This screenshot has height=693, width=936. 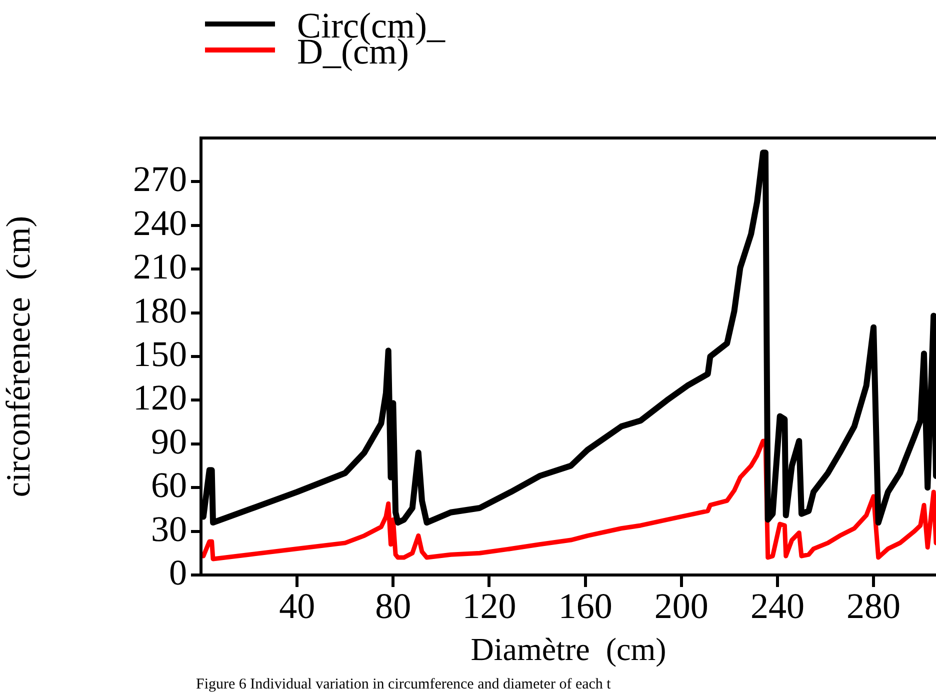 I want to click on x-tick-label: 160, so click(x=585, y=606).